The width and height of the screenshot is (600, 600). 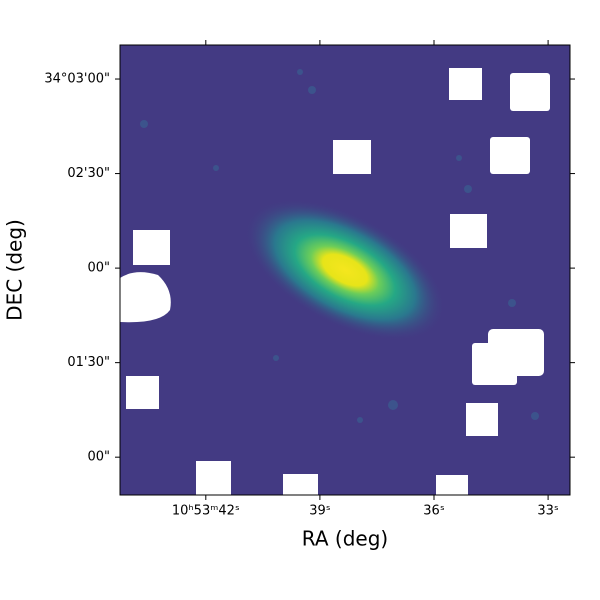 I want to click on y-axis-label: DEC (deg), so click(x=15, y=270).